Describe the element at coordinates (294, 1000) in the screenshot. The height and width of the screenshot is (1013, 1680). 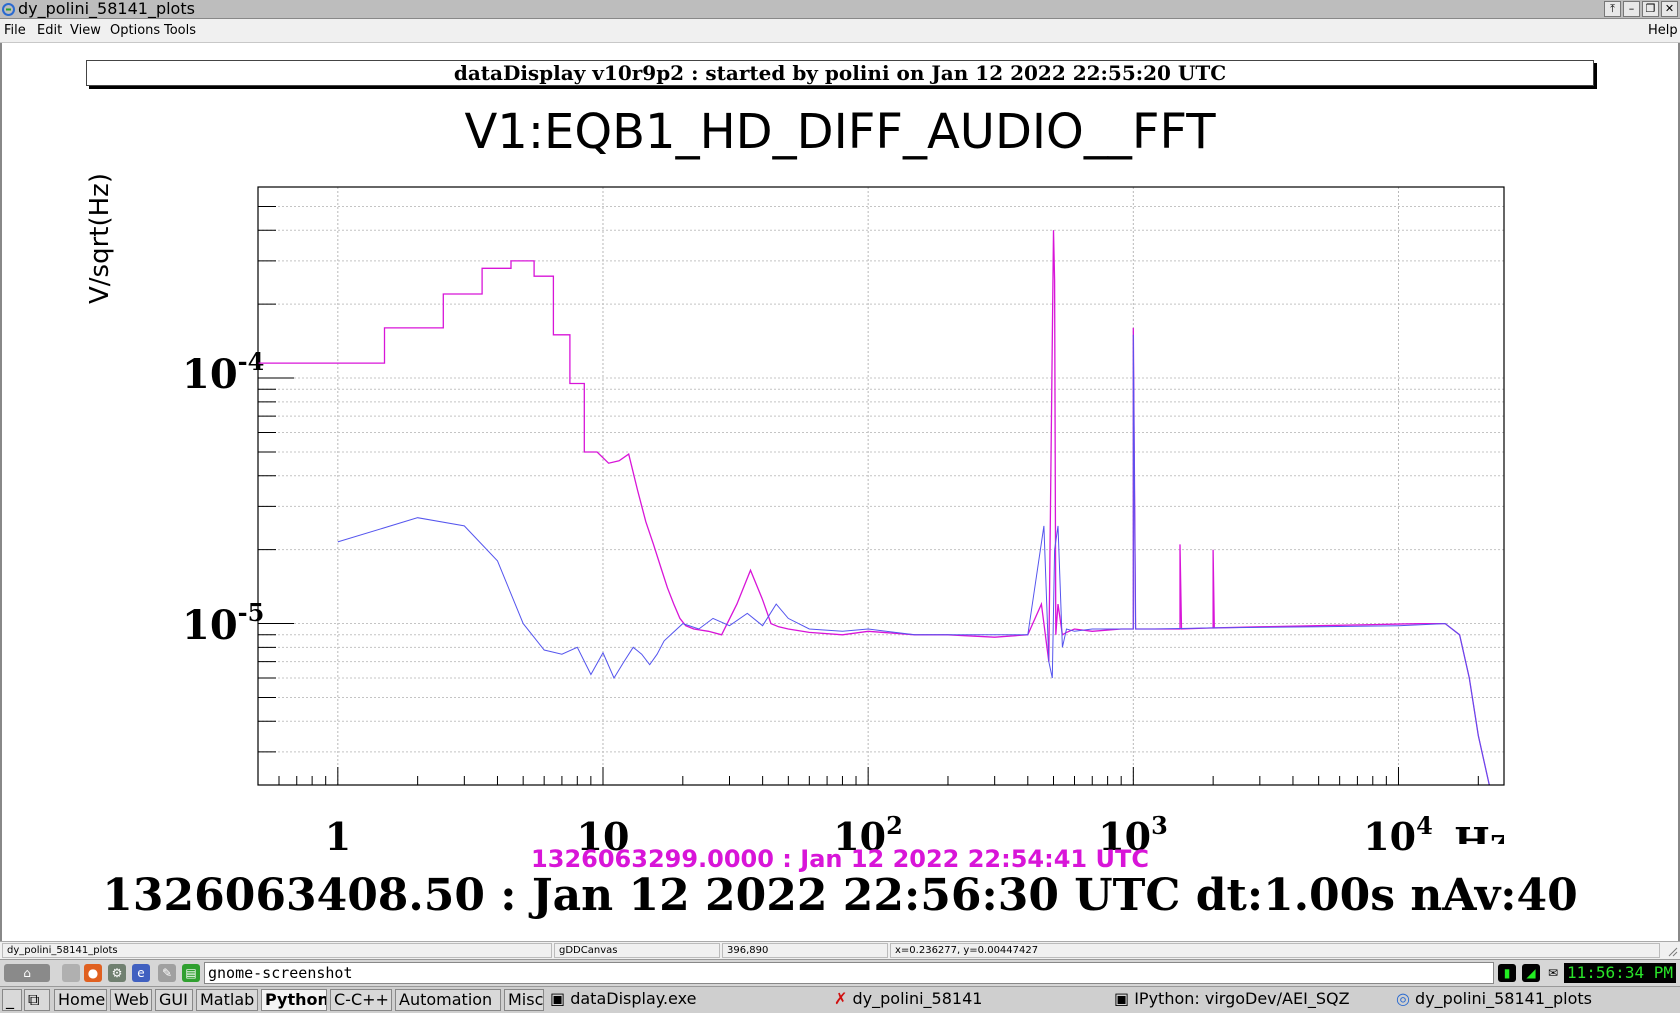
I see `launcher-python: Python` at that location.